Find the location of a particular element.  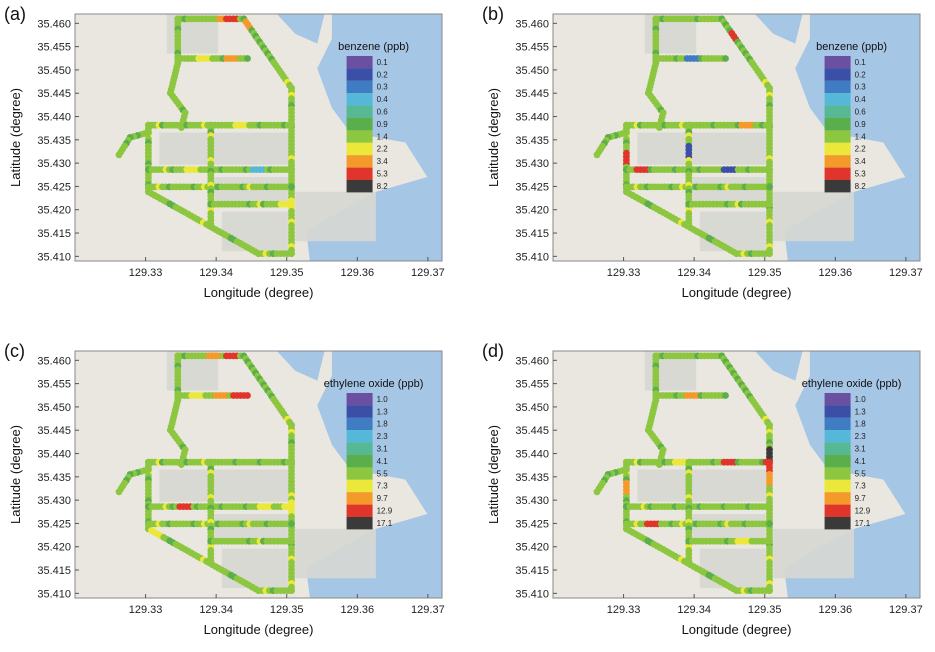

panel-label: (d) is located at coordinates (493, 351).